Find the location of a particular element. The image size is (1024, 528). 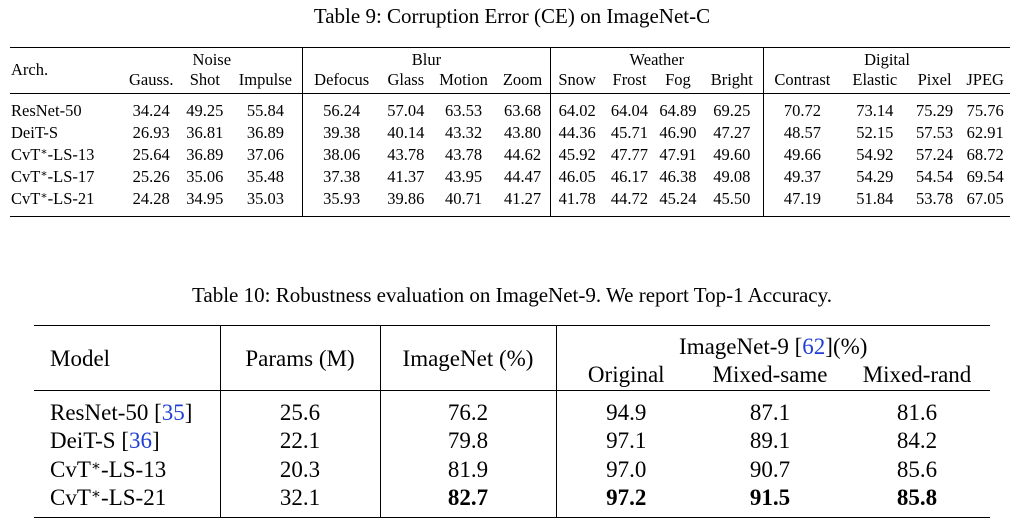

col-header-contrast: Contrast is located at coordinates (801, 81).